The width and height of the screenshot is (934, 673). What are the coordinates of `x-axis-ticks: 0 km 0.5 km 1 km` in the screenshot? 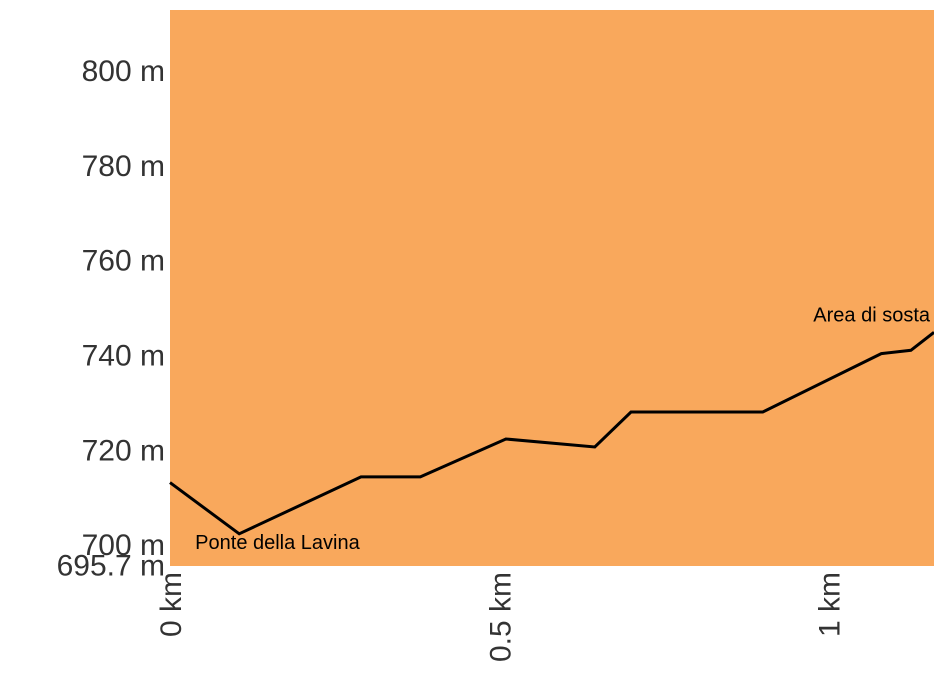 It's located at (501, 617).